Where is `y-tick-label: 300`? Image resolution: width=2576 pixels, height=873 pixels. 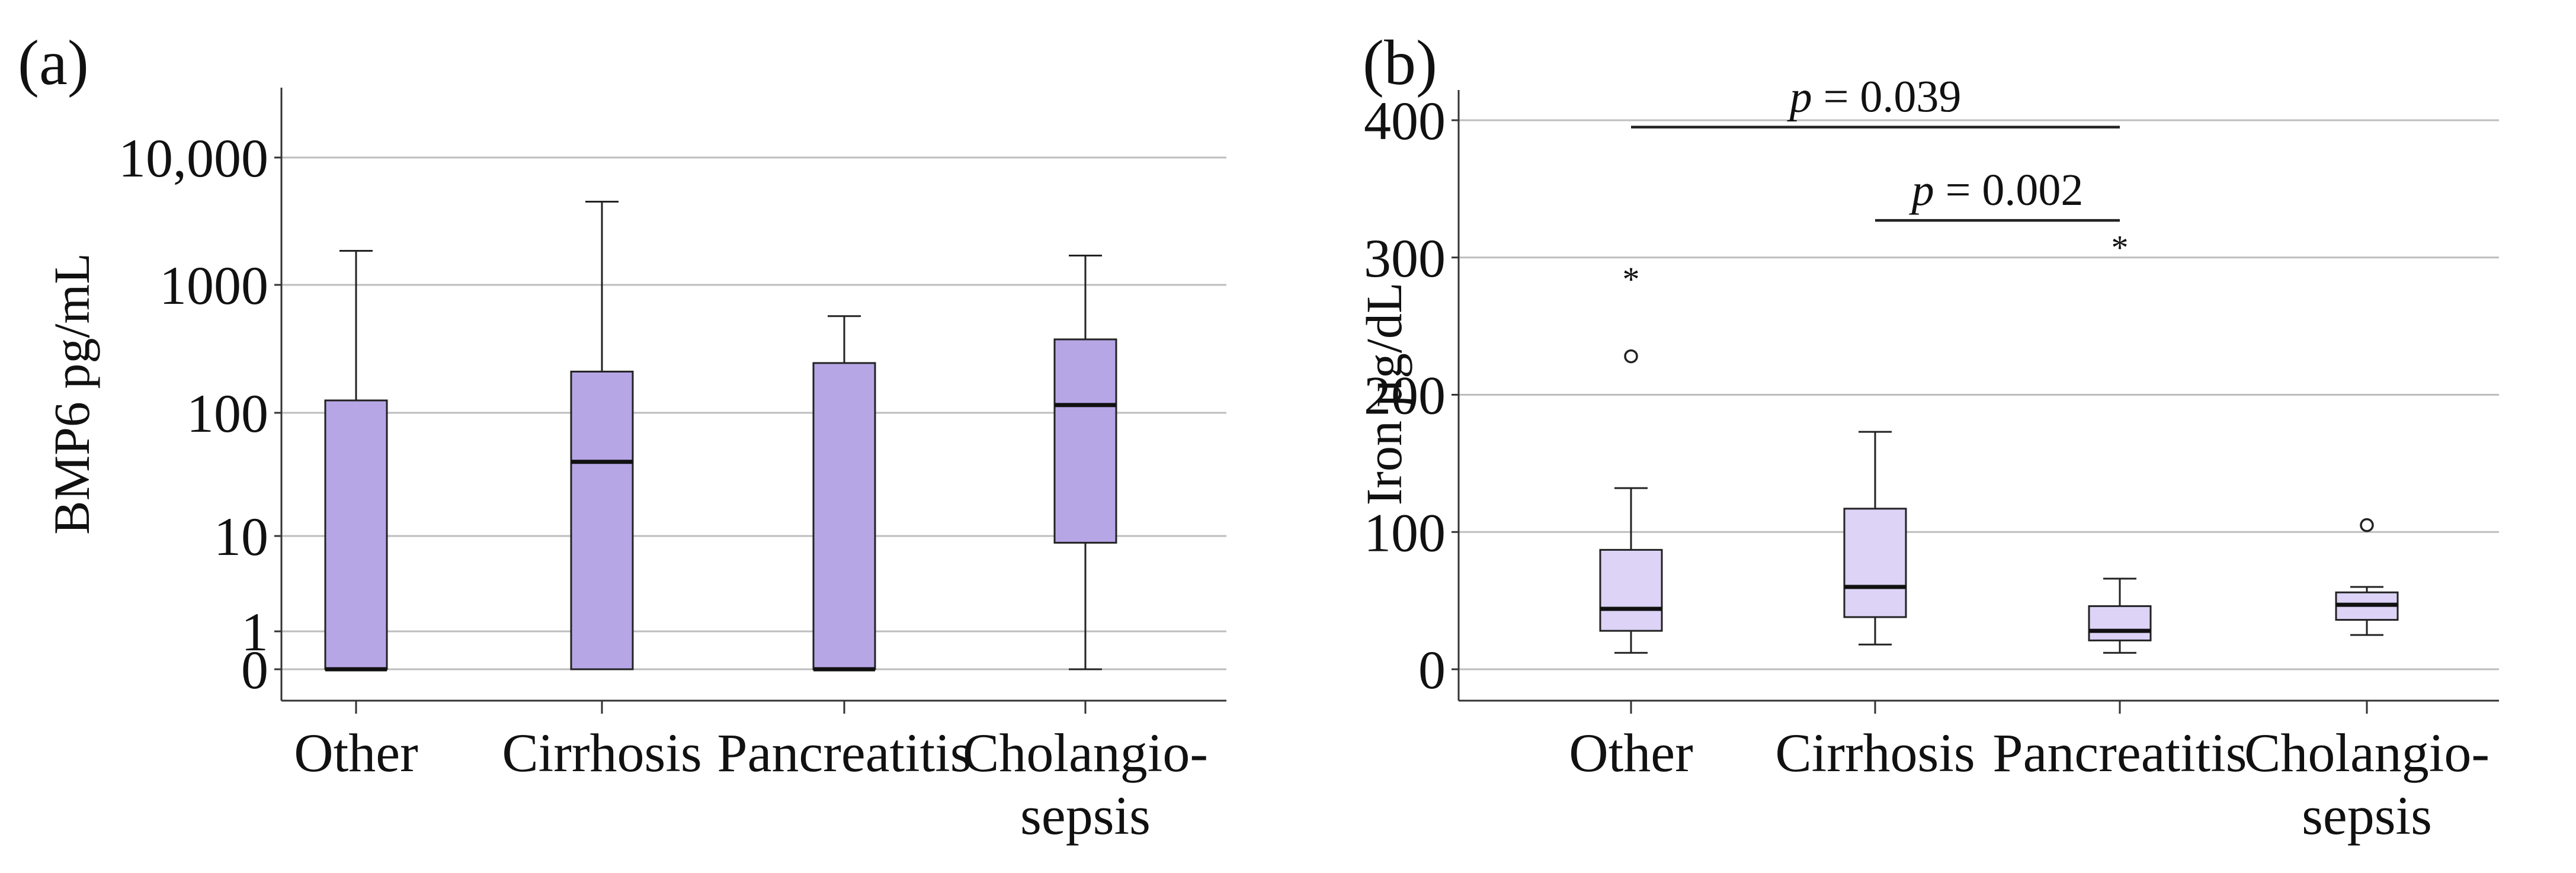
y-tick-label: 300 is located at coordinates (1405, 258).